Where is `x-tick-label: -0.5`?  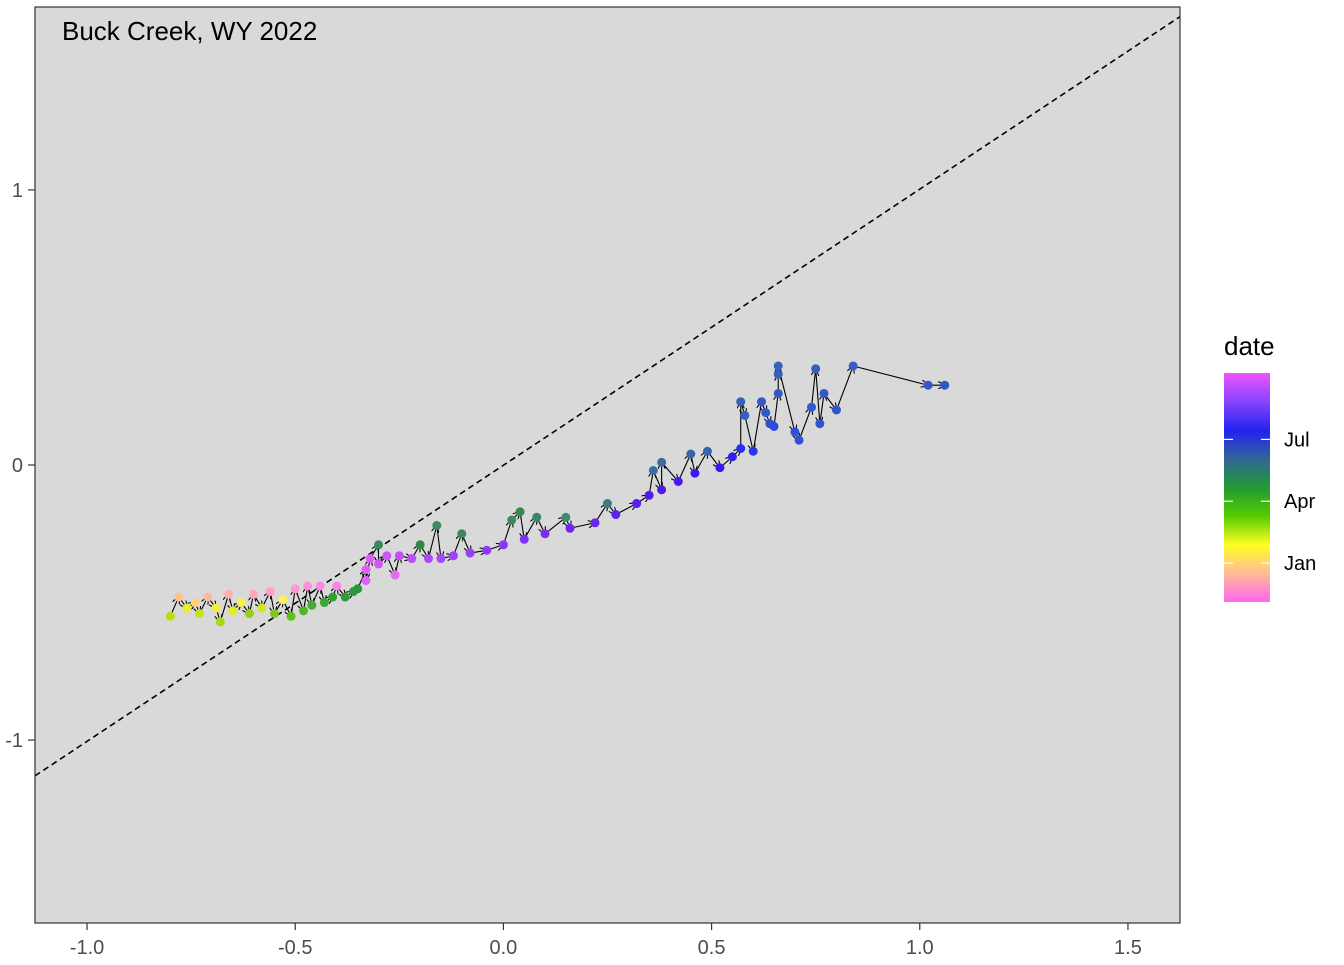
x-tick-label: -0.5 is located at coordinates (295, 948).